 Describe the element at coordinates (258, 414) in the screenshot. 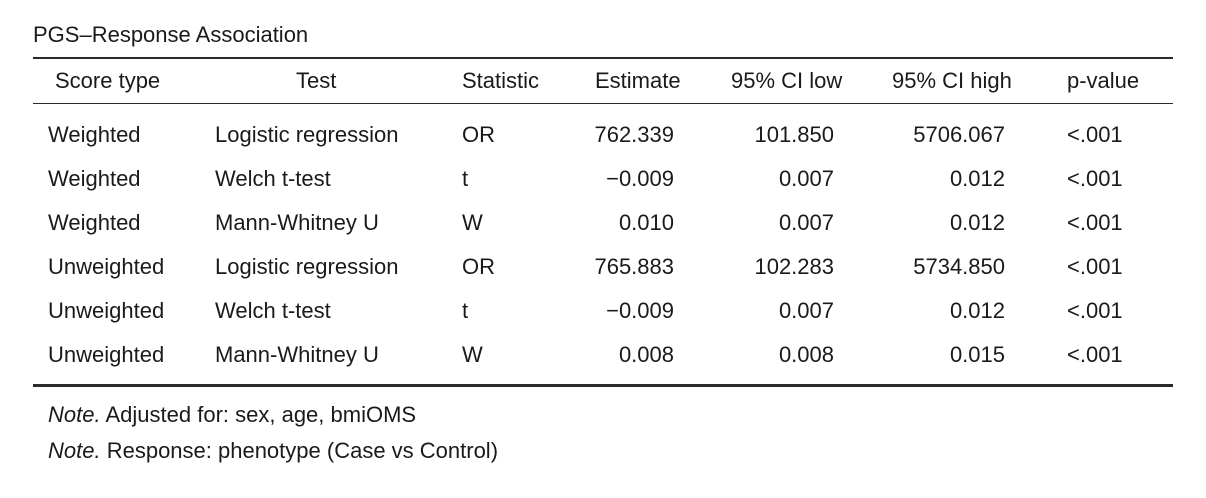

I see `note-text: Adjusted for: sex, age, bmiOMS` at that location.